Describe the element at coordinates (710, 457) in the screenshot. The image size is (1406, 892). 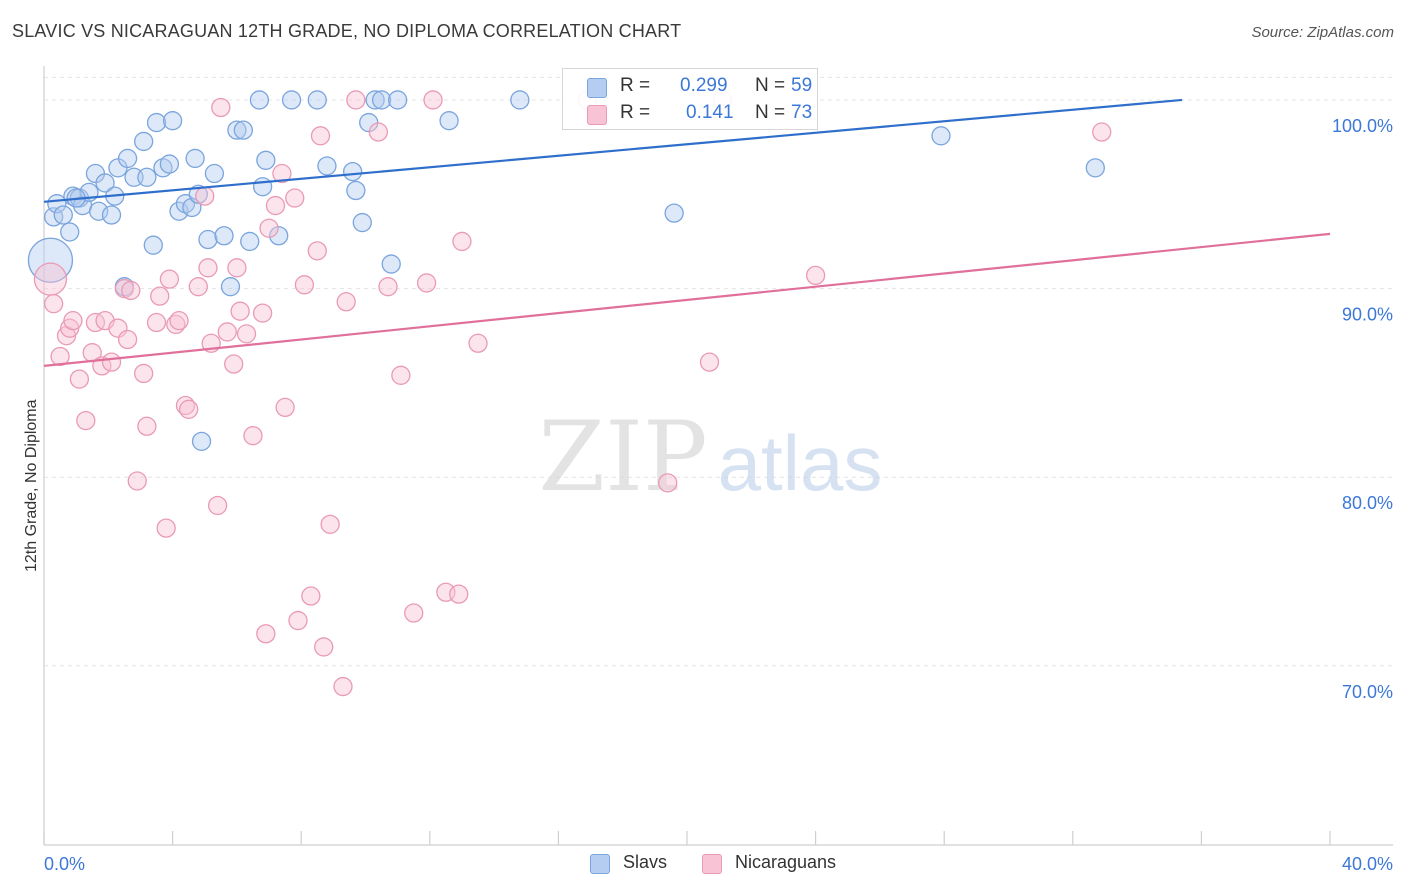
I see `watermark: ZIP atlas` at that location.